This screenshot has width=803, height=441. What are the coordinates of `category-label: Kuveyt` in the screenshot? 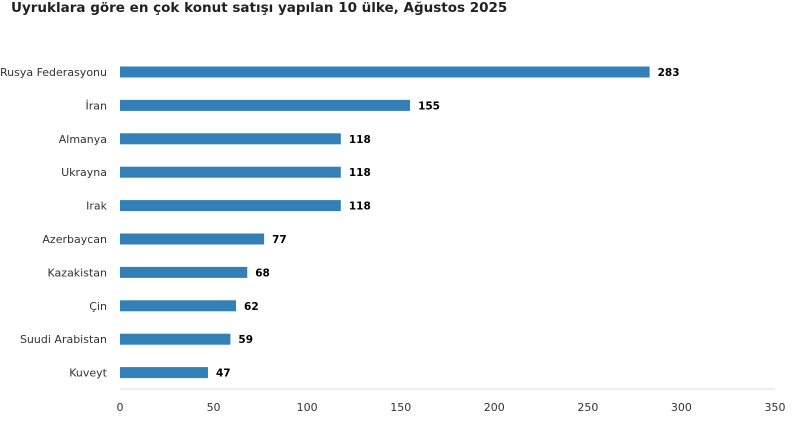 It's located at (88, 373).